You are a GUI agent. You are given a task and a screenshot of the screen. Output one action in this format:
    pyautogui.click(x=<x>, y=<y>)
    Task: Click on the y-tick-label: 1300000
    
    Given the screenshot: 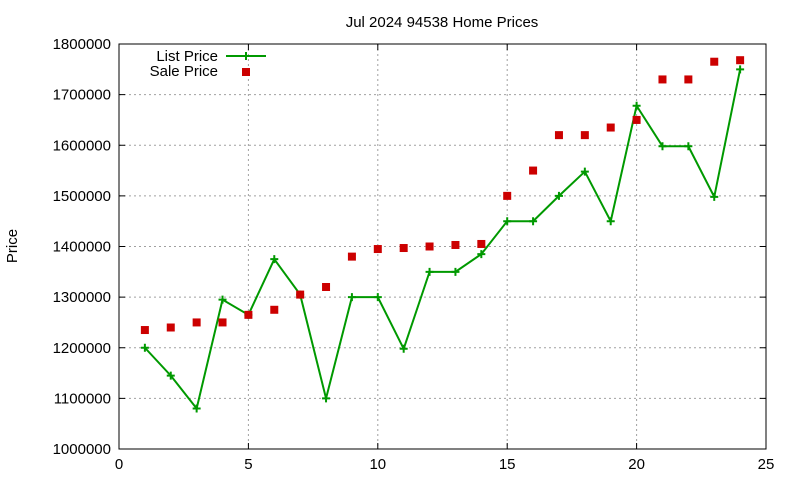 What is the action you would take?
    pyautogui.click(x=82, y=297)
    